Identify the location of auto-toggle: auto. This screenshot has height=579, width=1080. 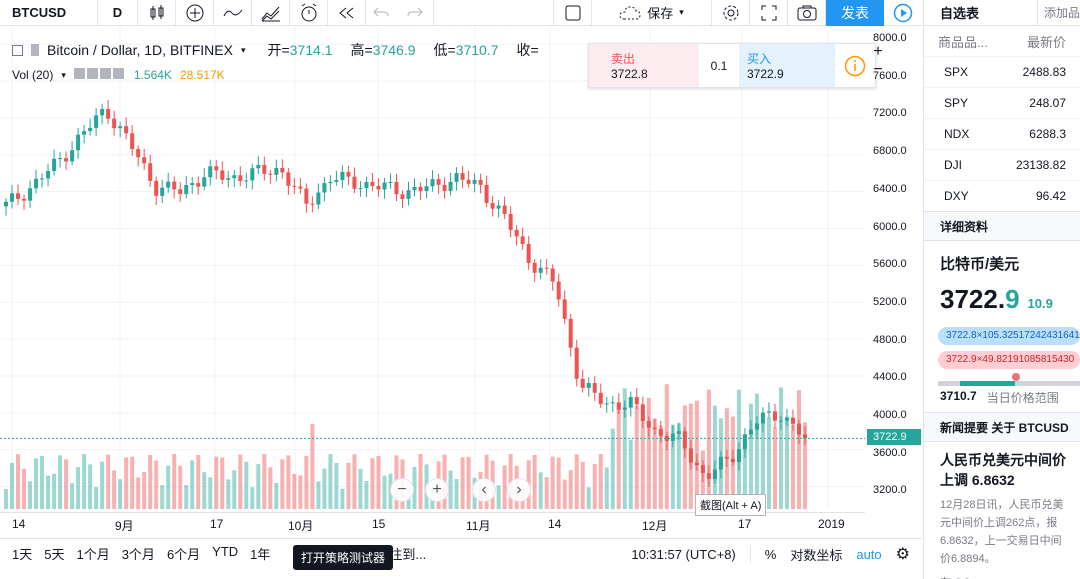
(869, 554).